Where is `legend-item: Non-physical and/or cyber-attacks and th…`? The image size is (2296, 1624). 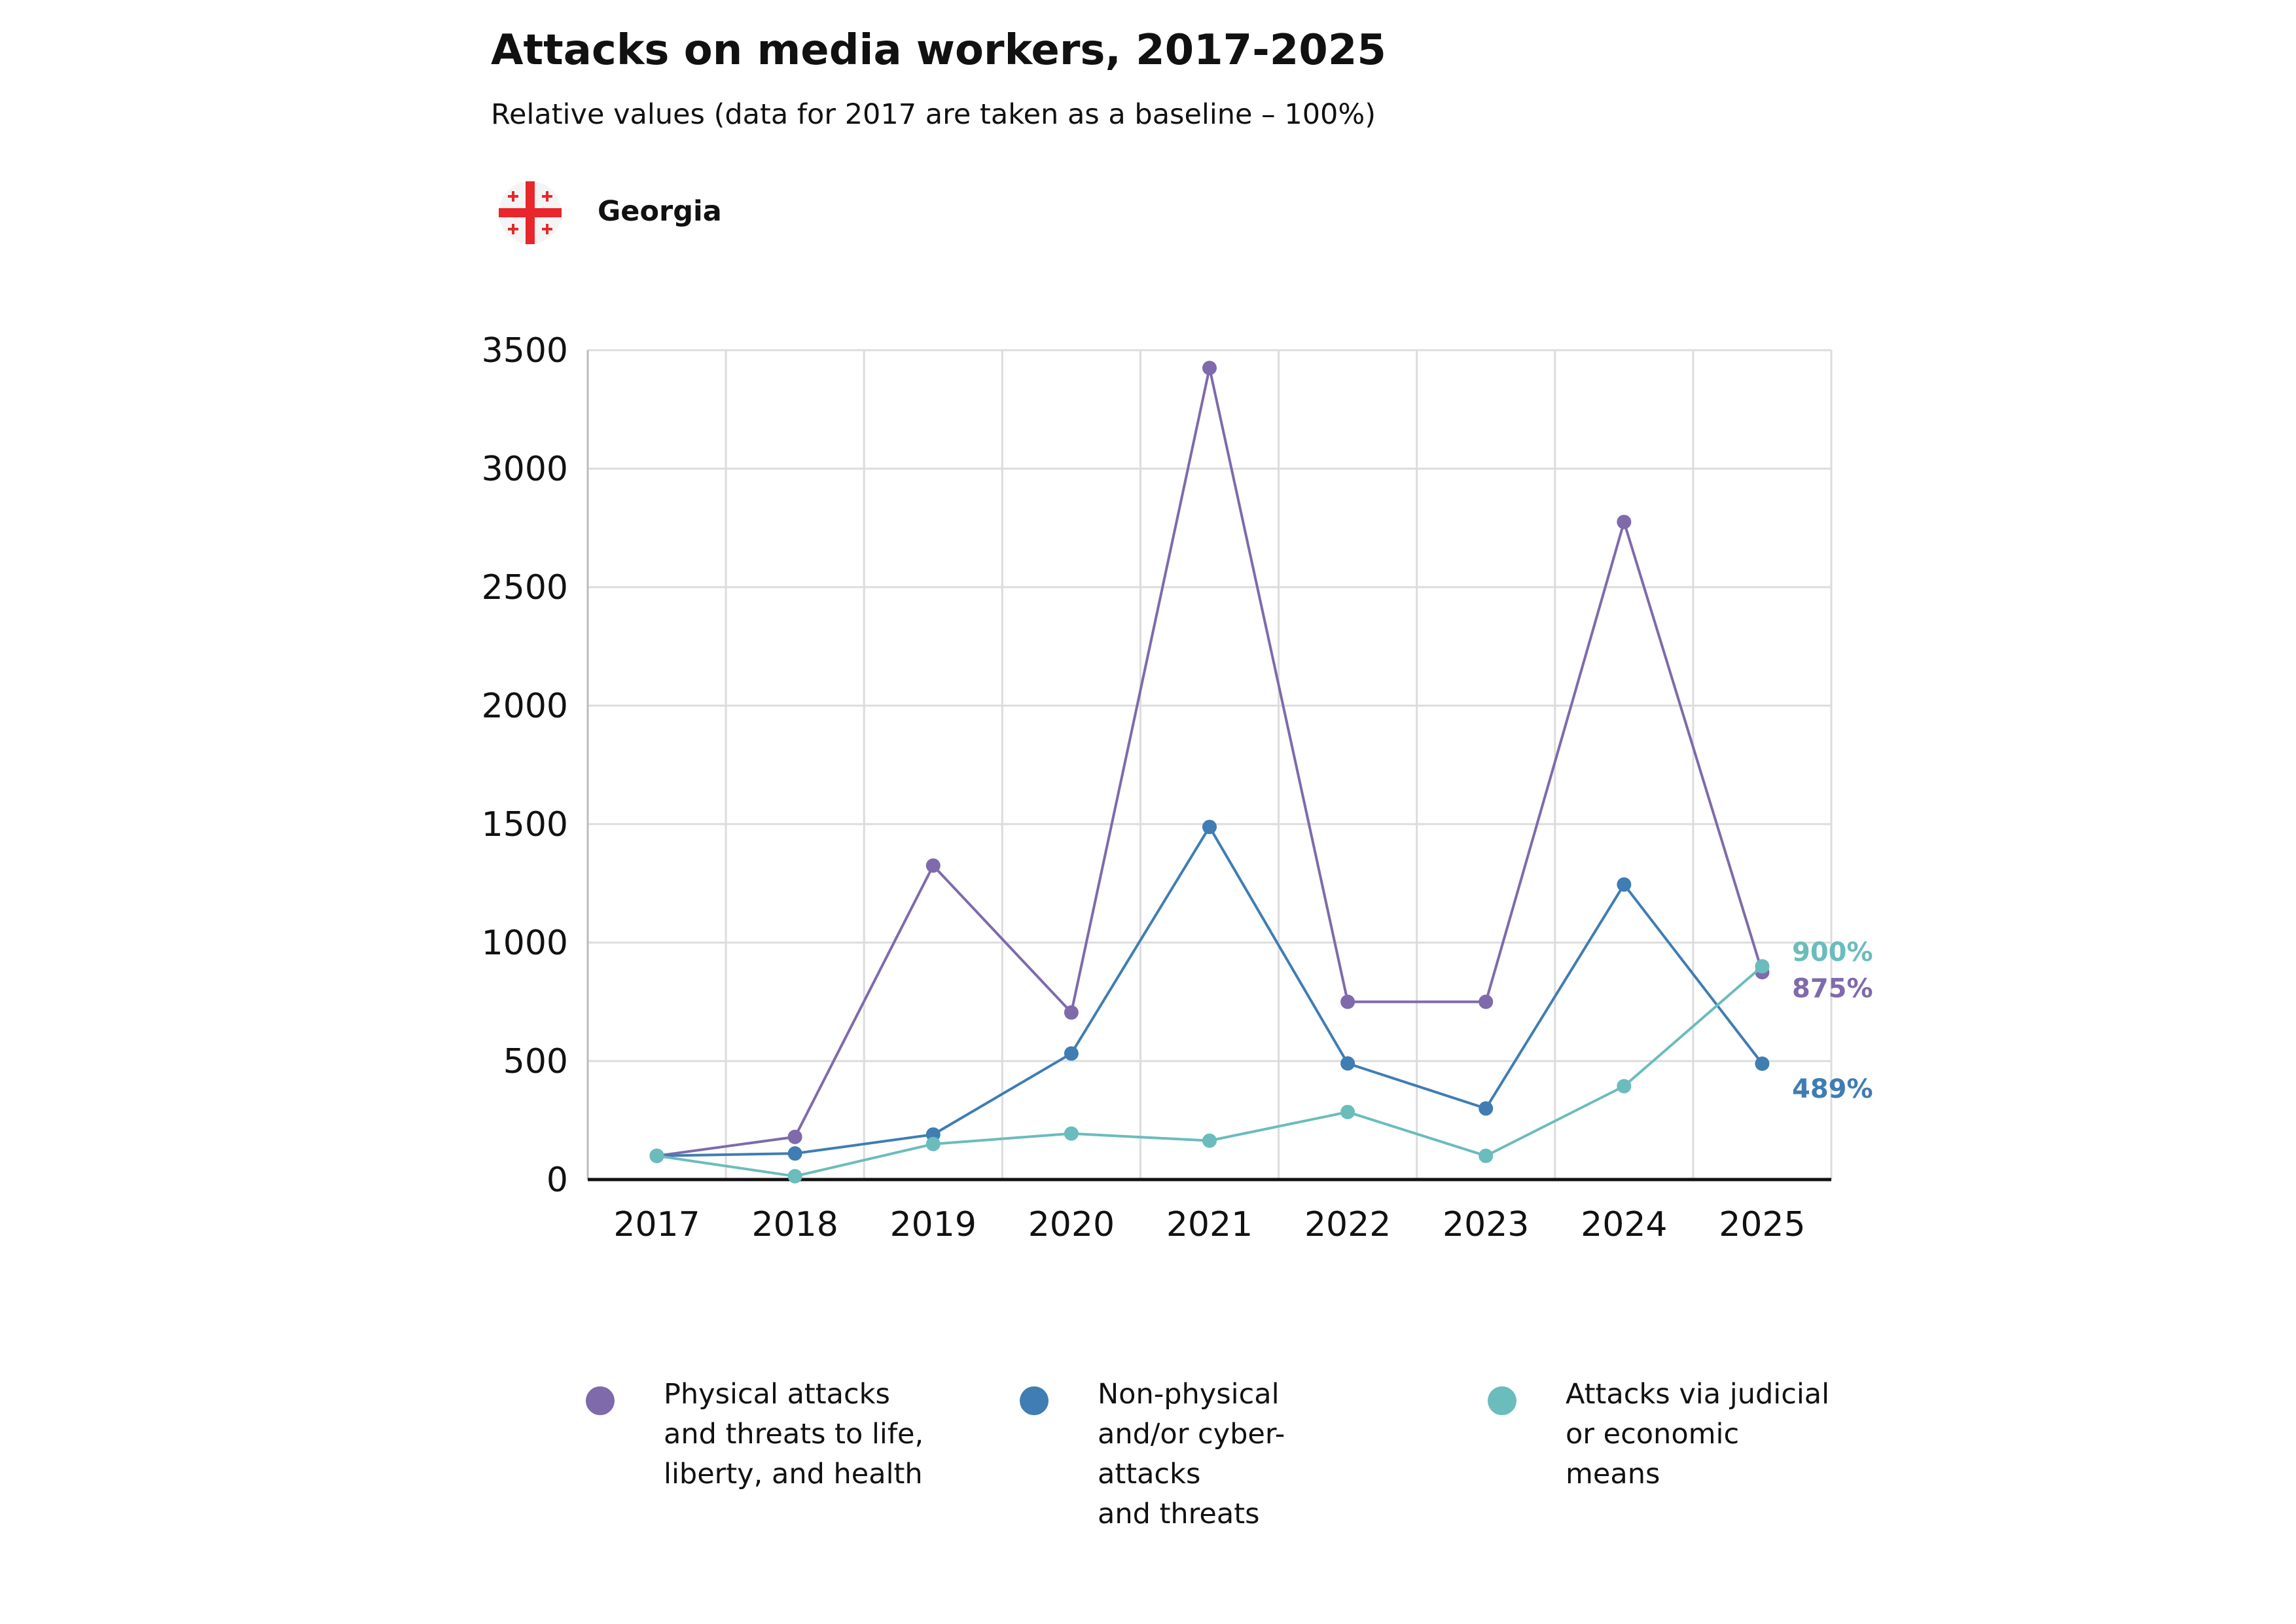 legend-item: Non-physical and/or cyber-attacks and th… is located at coordinates (1203, 1454).